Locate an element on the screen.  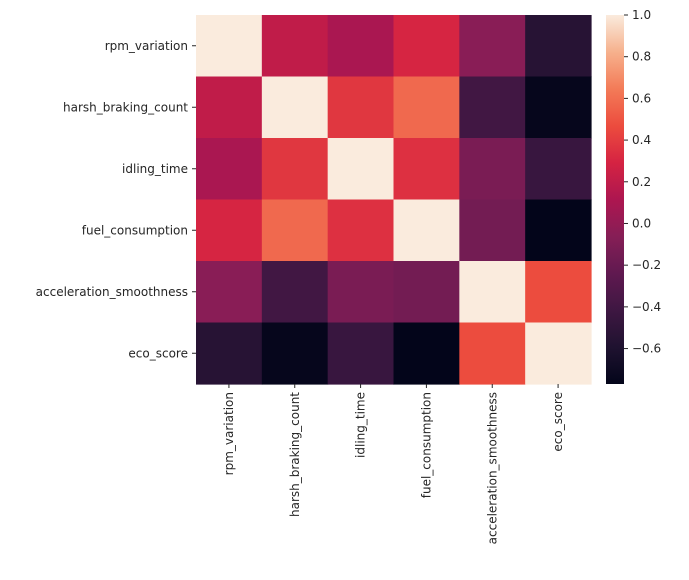
column-label: acceleration_smoothness is located at coordinates (492, 468).